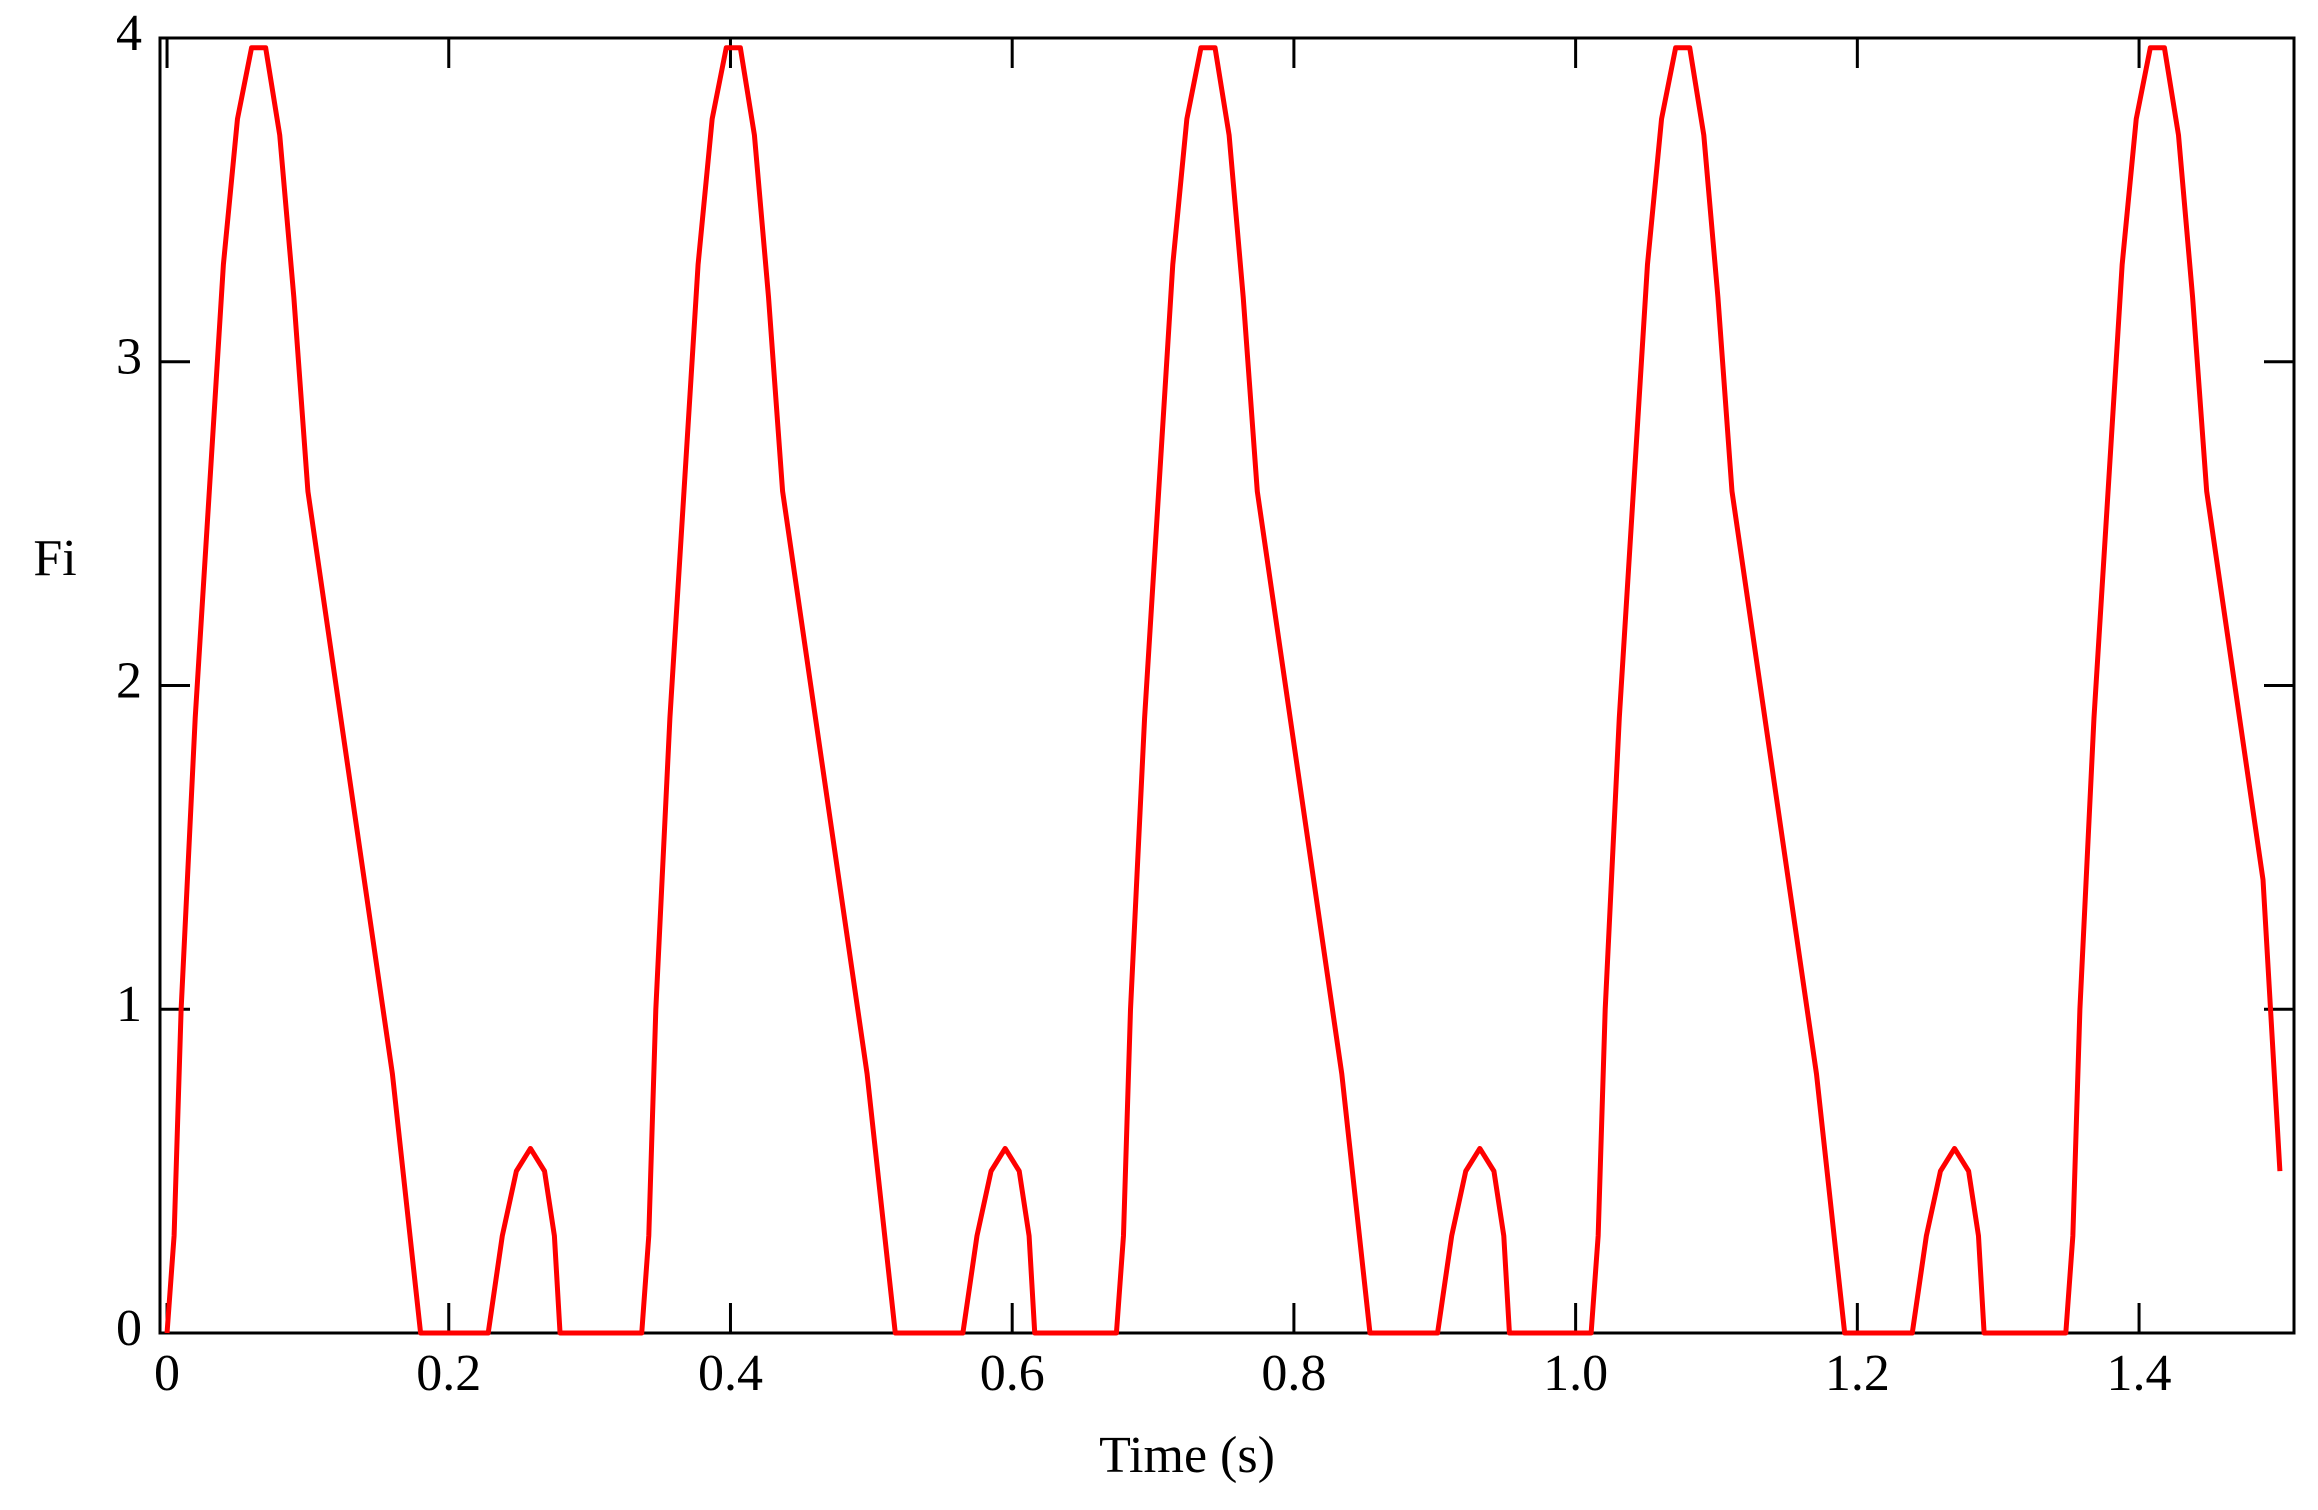 This screenshot has width=2318, height=1510. I want to click on x-tick-label: 0.4, so click(730, 1373).